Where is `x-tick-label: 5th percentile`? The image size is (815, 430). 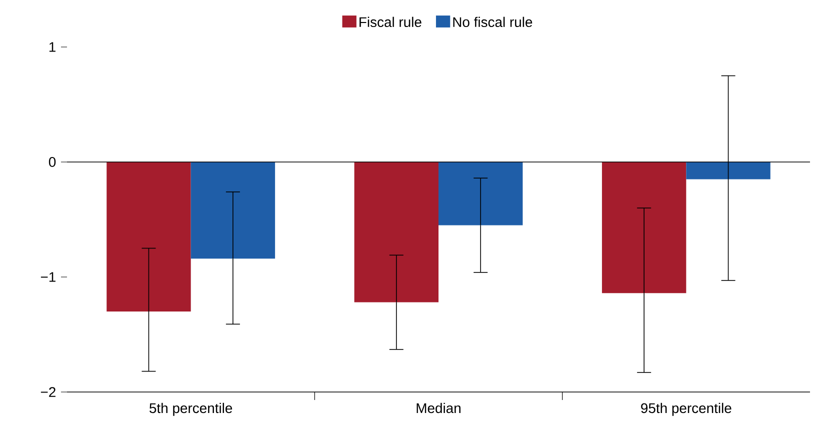 x-tick-label: 5th percentile is located at coordinates (191, 409).